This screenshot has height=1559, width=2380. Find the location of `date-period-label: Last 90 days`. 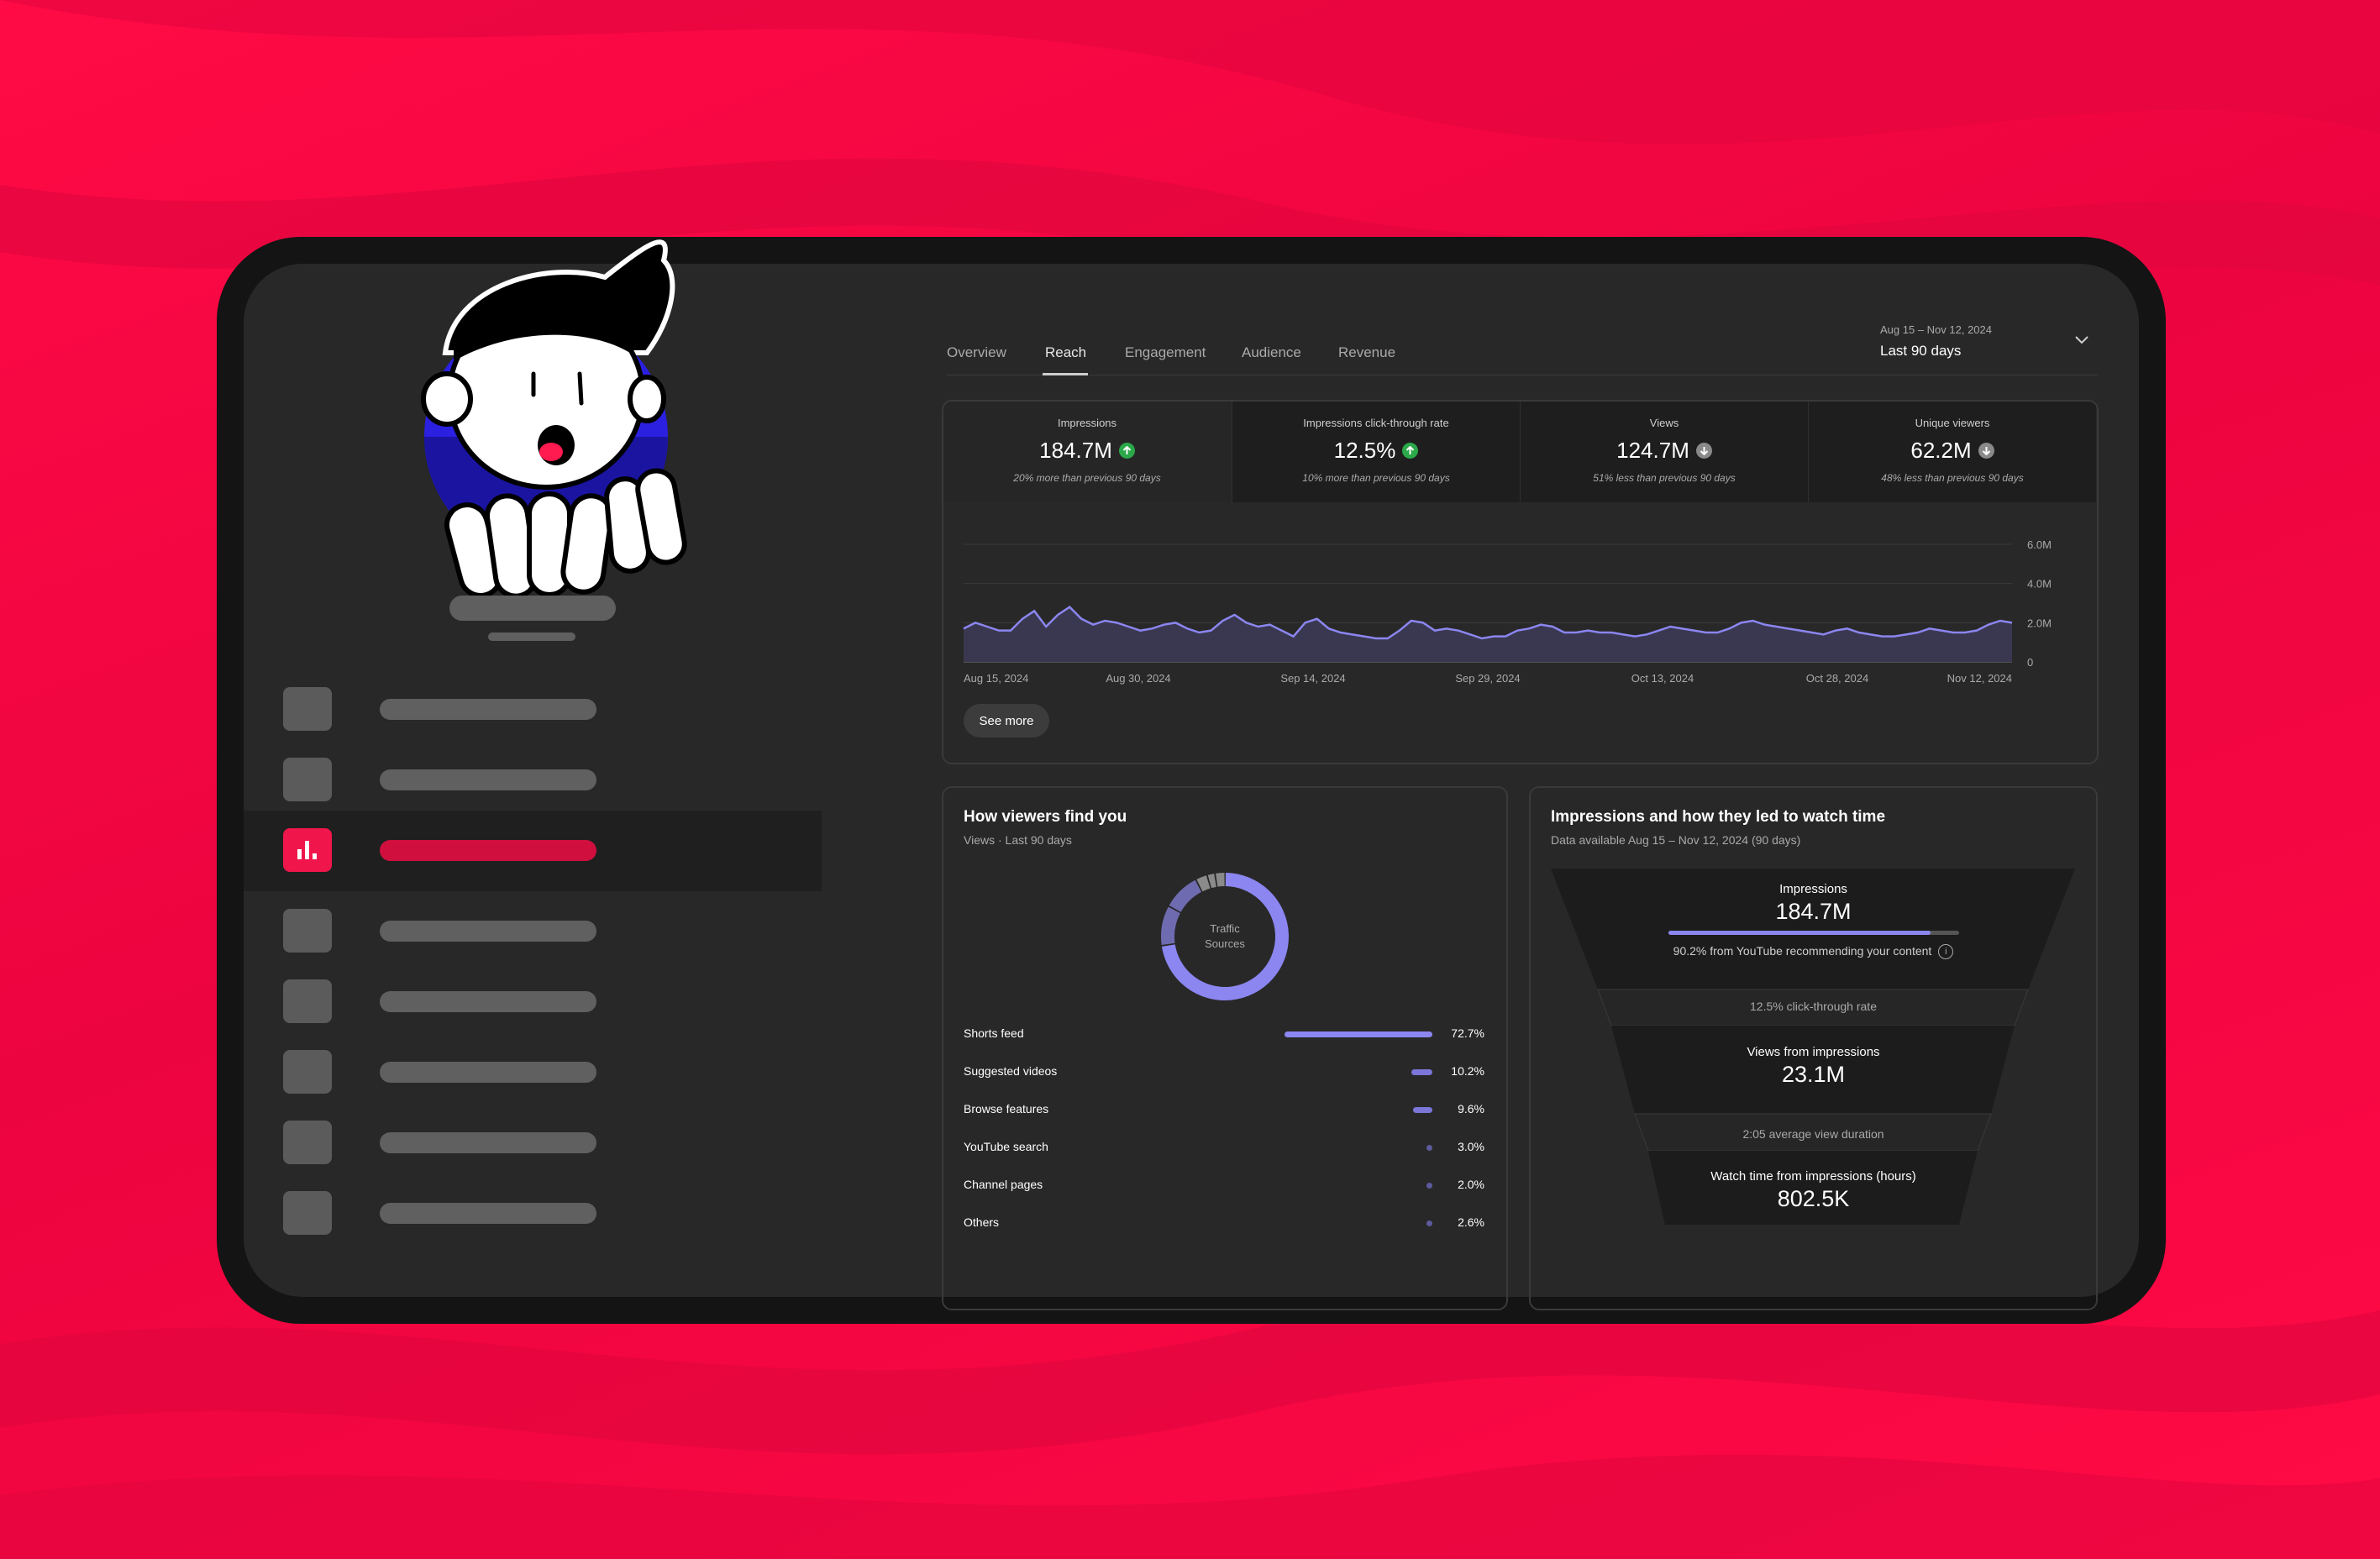

date-period-label: Last 90 days is located at coordinates (1921, 351).